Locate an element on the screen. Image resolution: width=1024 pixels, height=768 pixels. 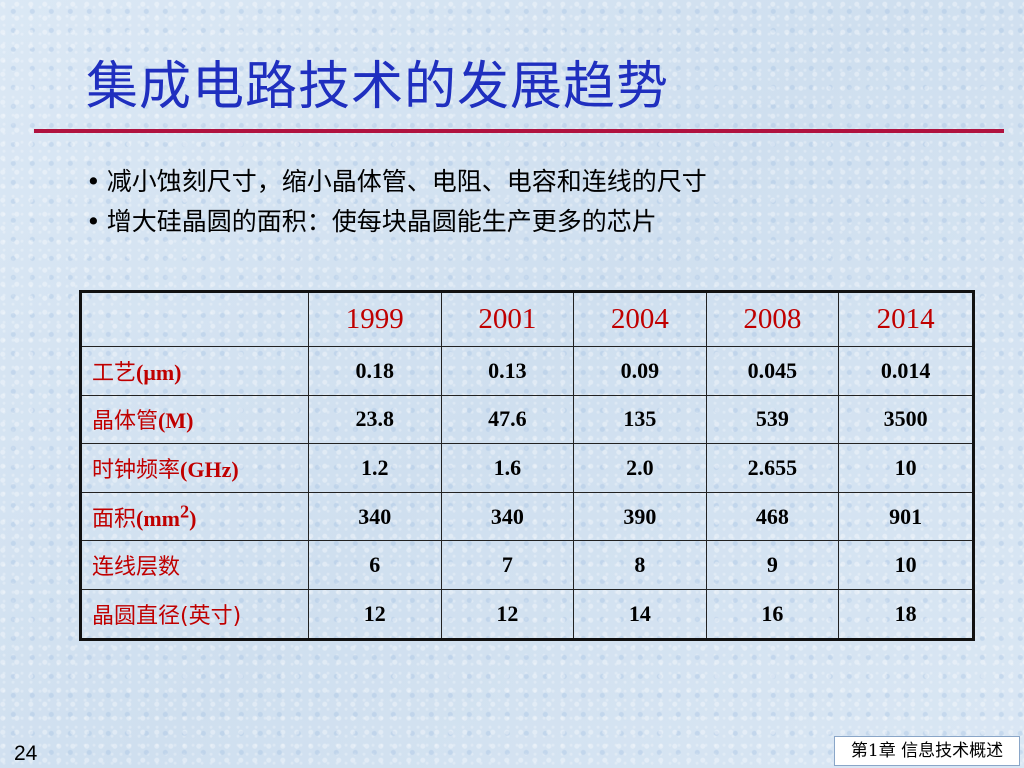
bullet-item: • 增大硅晶圆的面积：使每块晶圆能生产更多的芯片 is located at coordinates (396, 222).